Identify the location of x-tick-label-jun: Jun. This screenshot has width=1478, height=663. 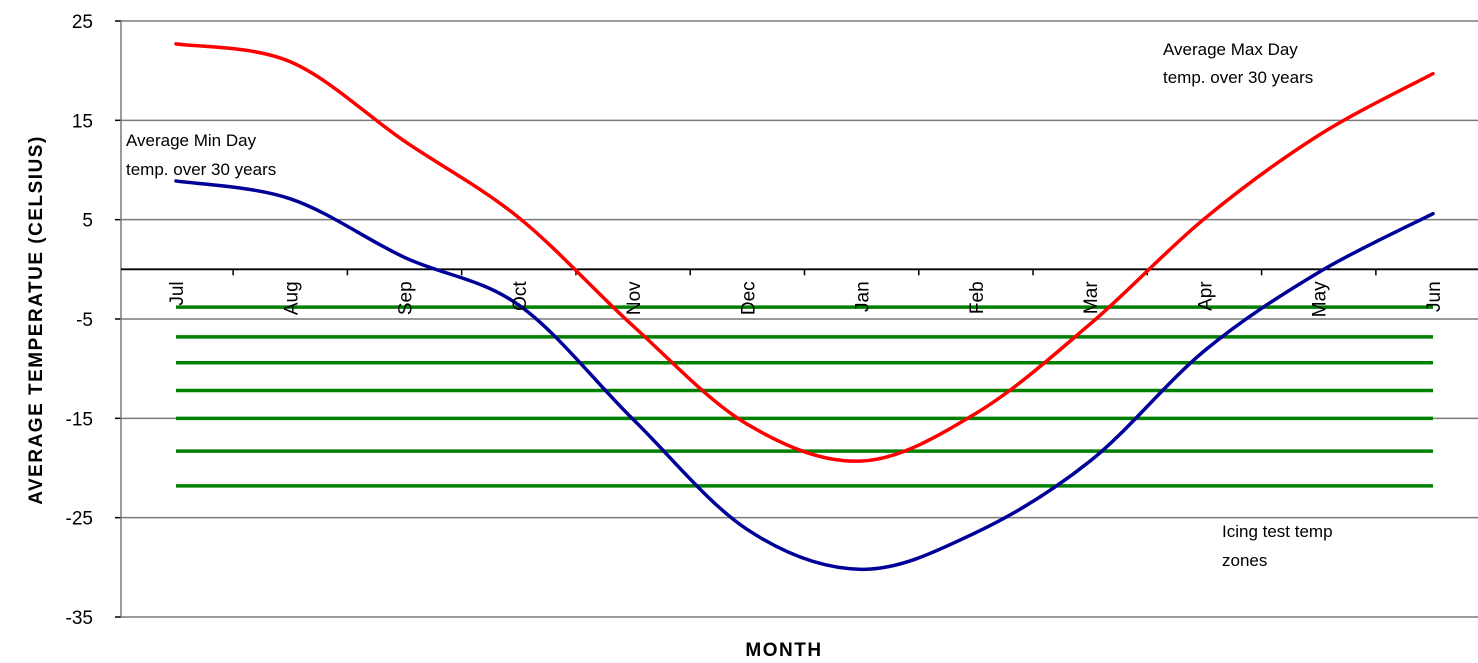
(1434, 296).